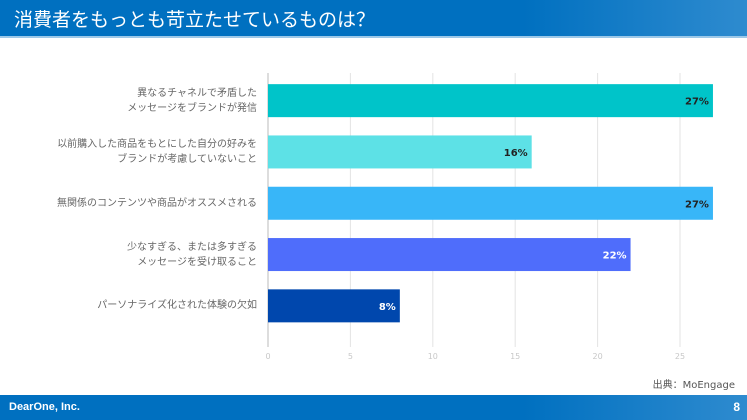  I want to click on x-tick-label: 0, so click(267, 356).